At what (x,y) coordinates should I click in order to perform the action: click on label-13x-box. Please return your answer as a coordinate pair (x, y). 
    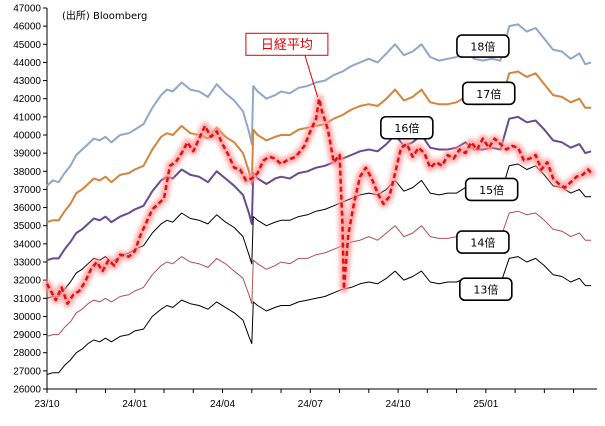
    Looking at the image, I should click on (486, 289).